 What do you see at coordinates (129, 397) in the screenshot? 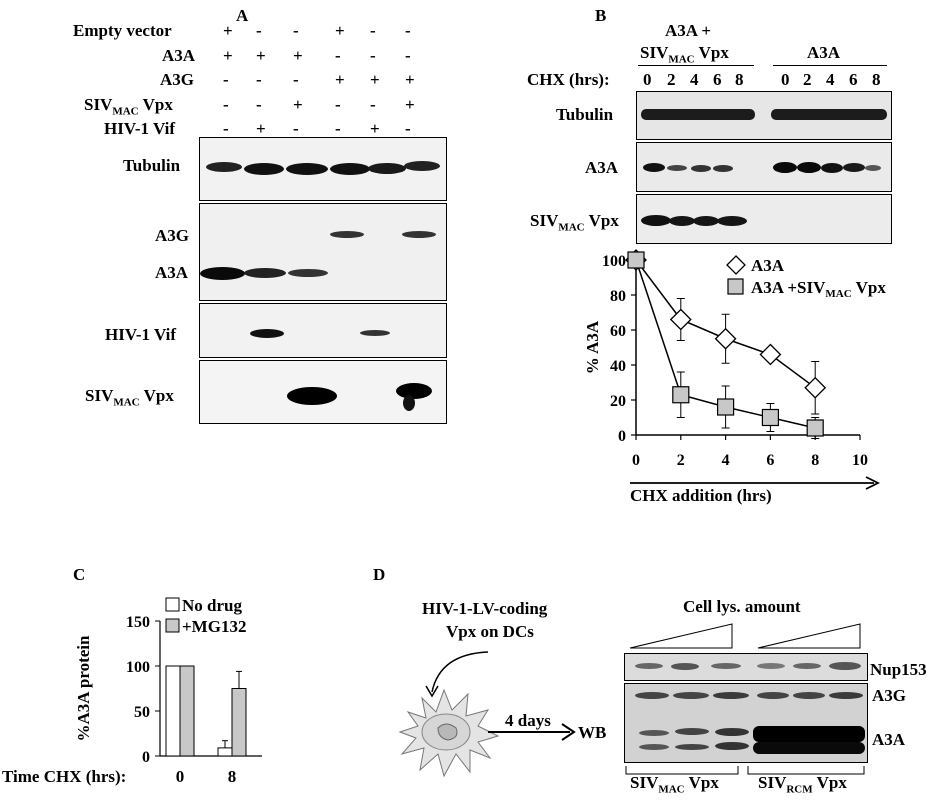
I see `blot-label-sivmac-vpx: SIVMAC Vpx` at bounding box center [129, 397].